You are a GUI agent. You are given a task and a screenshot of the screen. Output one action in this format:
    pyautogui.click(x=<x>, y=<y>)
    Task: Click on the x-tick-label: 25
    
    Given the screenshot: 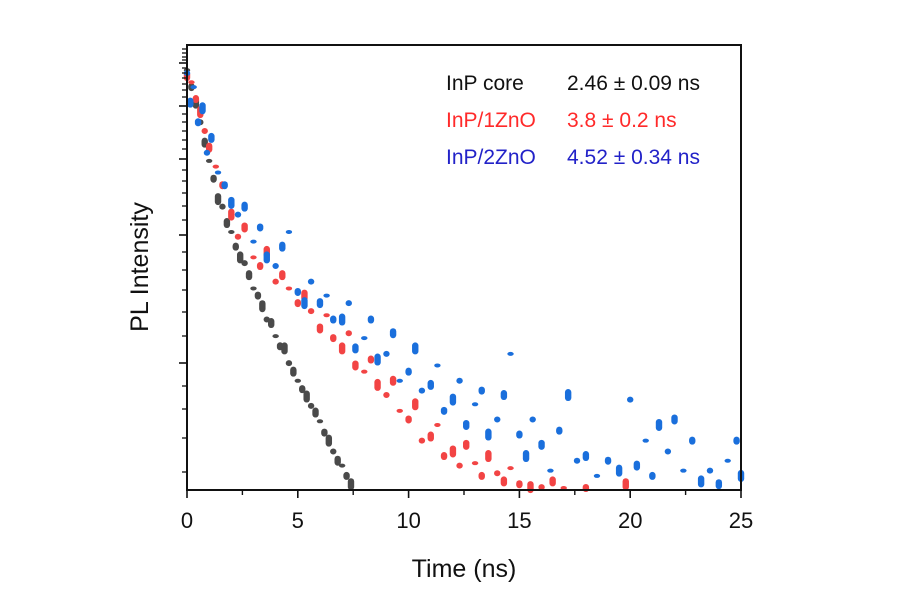 What is the action you would take?
    pyautogui.click(x=741, y=520)
    